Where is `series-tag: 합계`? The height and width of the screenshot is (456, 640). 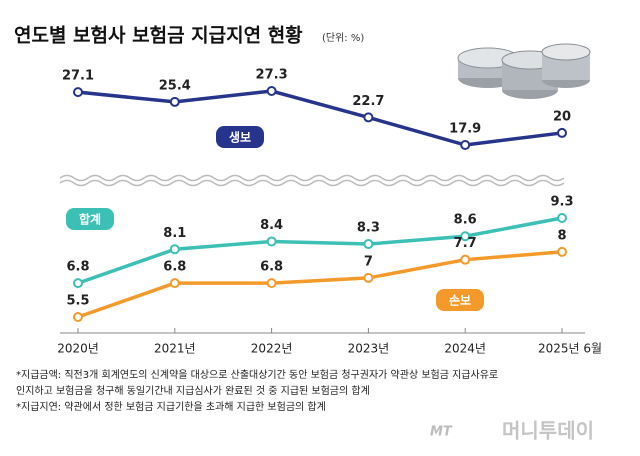
series-tag: 합계 is located at coordinates (90, 219).